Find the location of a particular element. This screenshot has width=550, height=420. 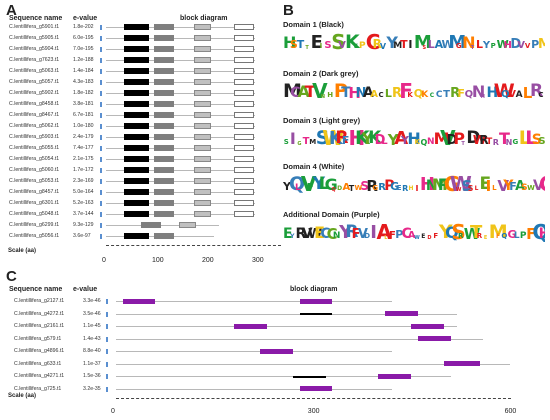

panel-c-tick-label: 300 is located at coordinates (313, 411).